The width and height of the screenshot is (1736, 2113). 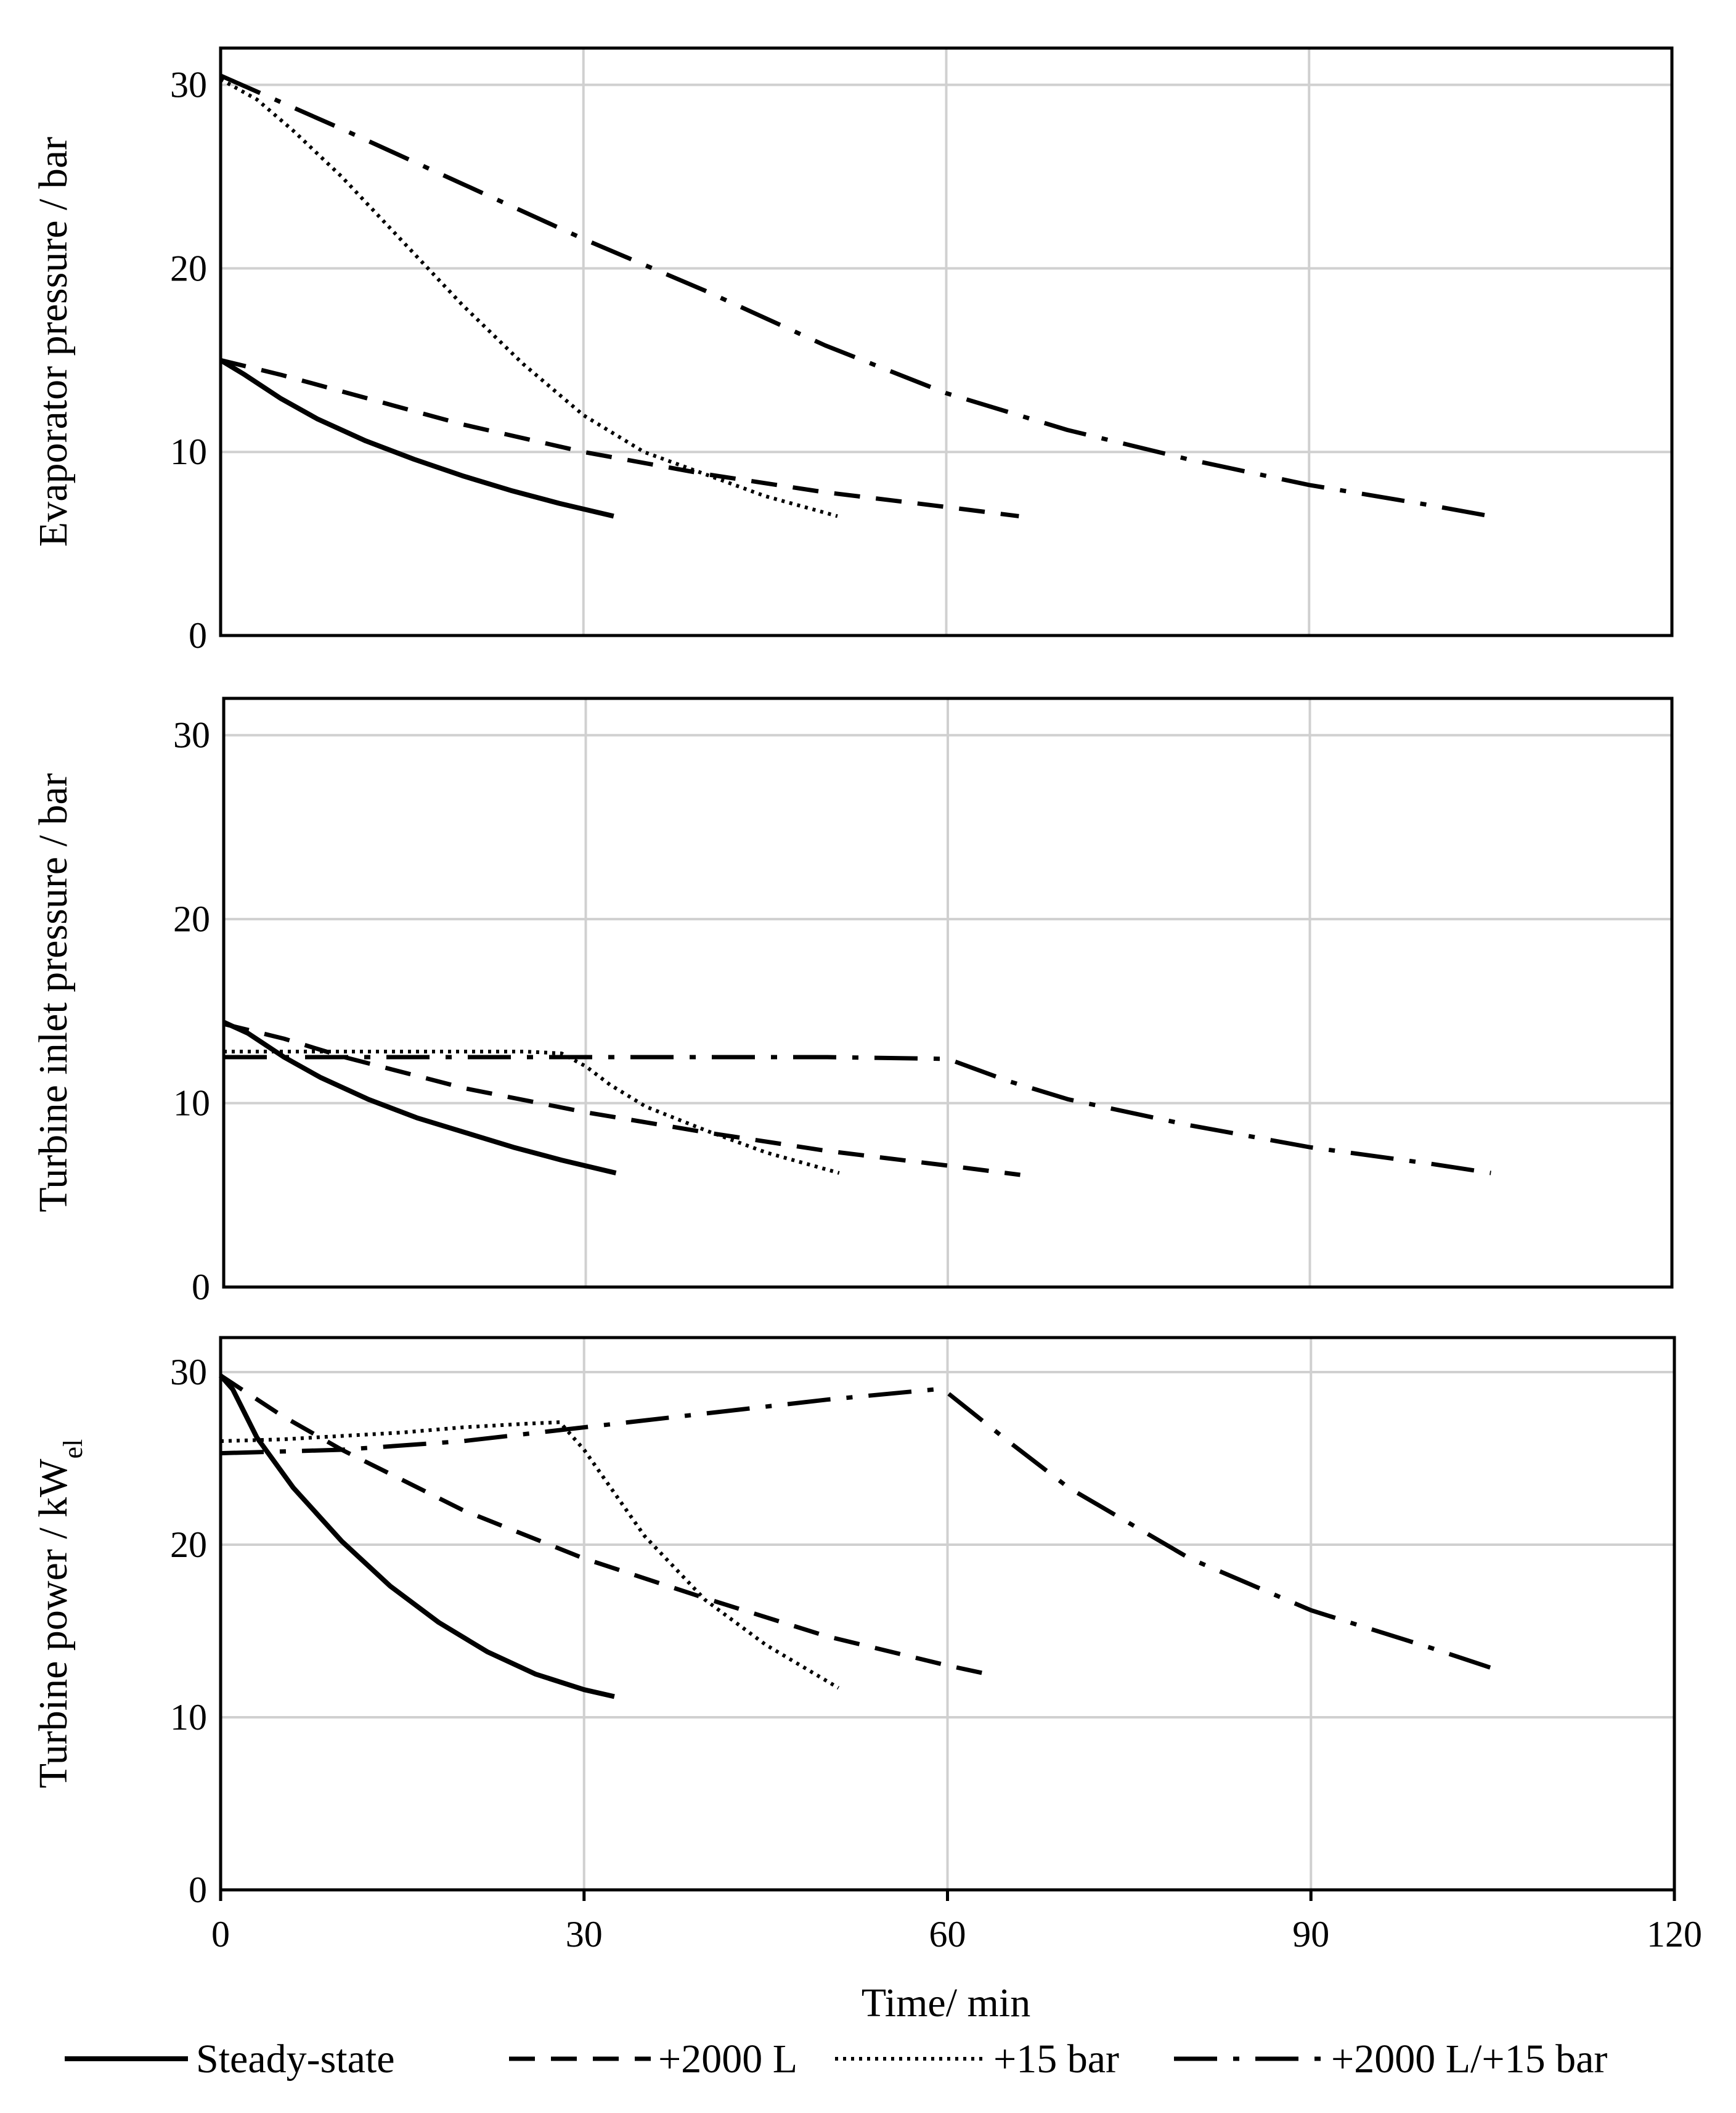 What do you see at coordinates (221, 1934) in the screenshot?
I see `x-tick-label: 0` at bounding box center [221, 1934].